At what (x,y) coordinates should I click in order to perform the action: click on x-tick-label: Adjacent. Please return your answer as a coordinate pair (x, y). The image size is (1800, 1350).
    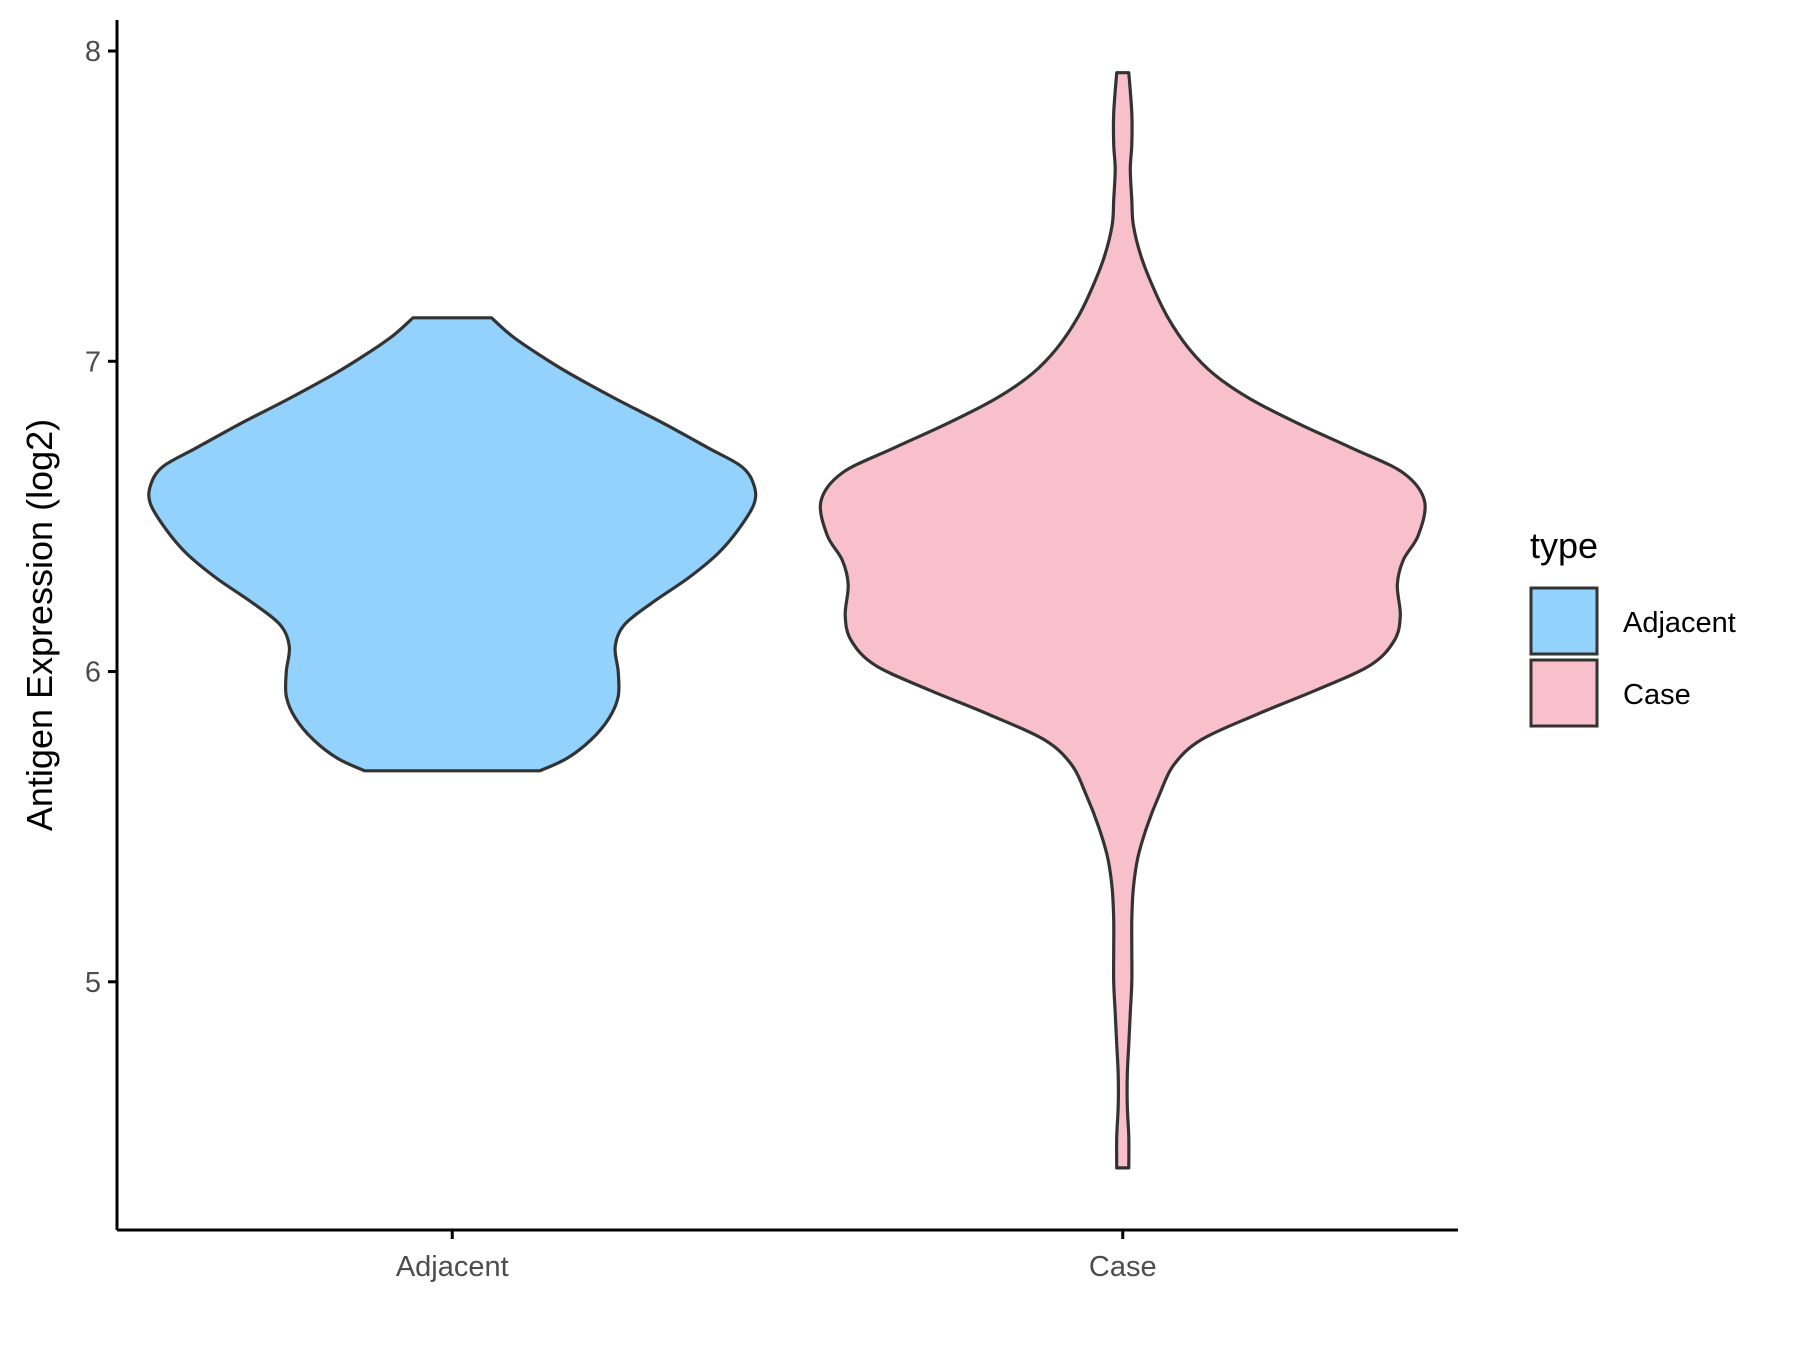
    Looking at the image, I should click on (452, 1267).